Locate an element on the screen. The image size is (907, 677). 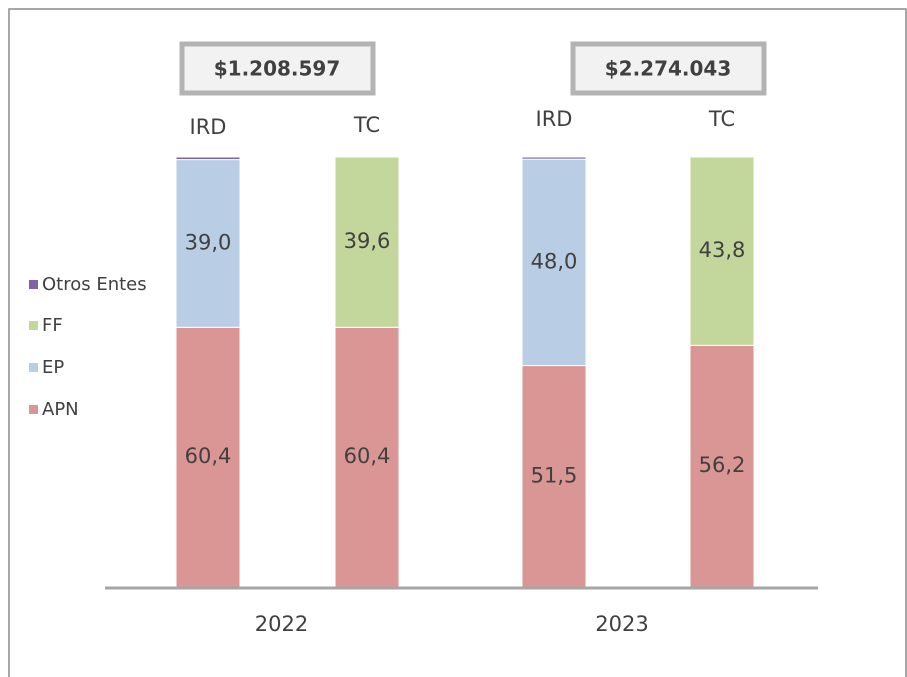
total-label: $2.274.043 is located at coordinates (668, 69).